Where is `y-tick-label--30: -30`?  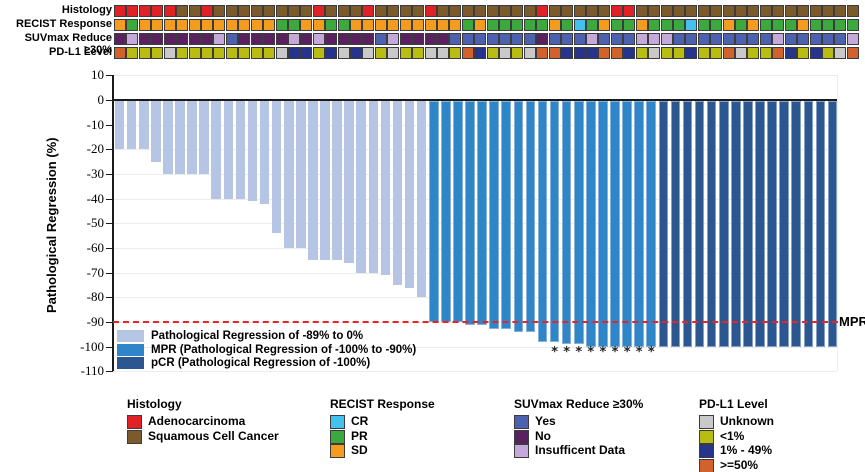 y-tick-label--30: -30 is located at coordinates (95, 173).